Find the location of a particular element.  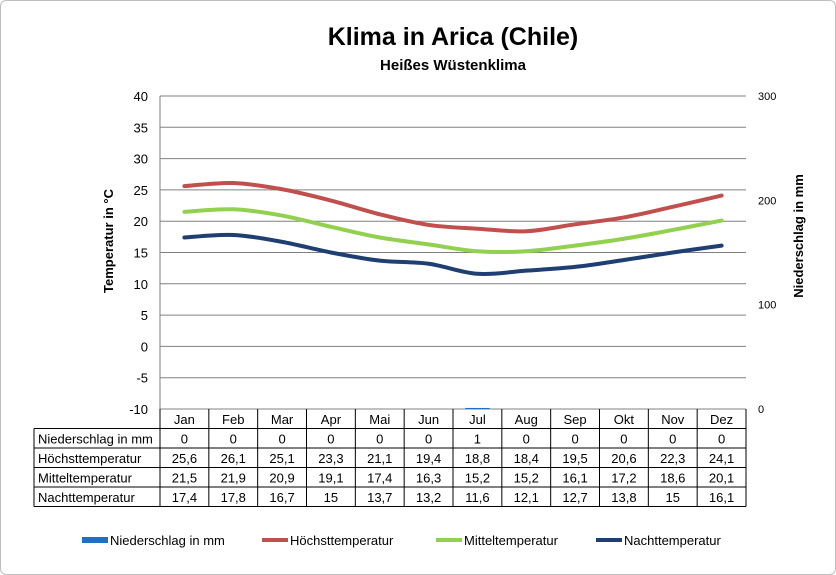

y-left-tick-label: 0 is located at coordinates (144, 346).